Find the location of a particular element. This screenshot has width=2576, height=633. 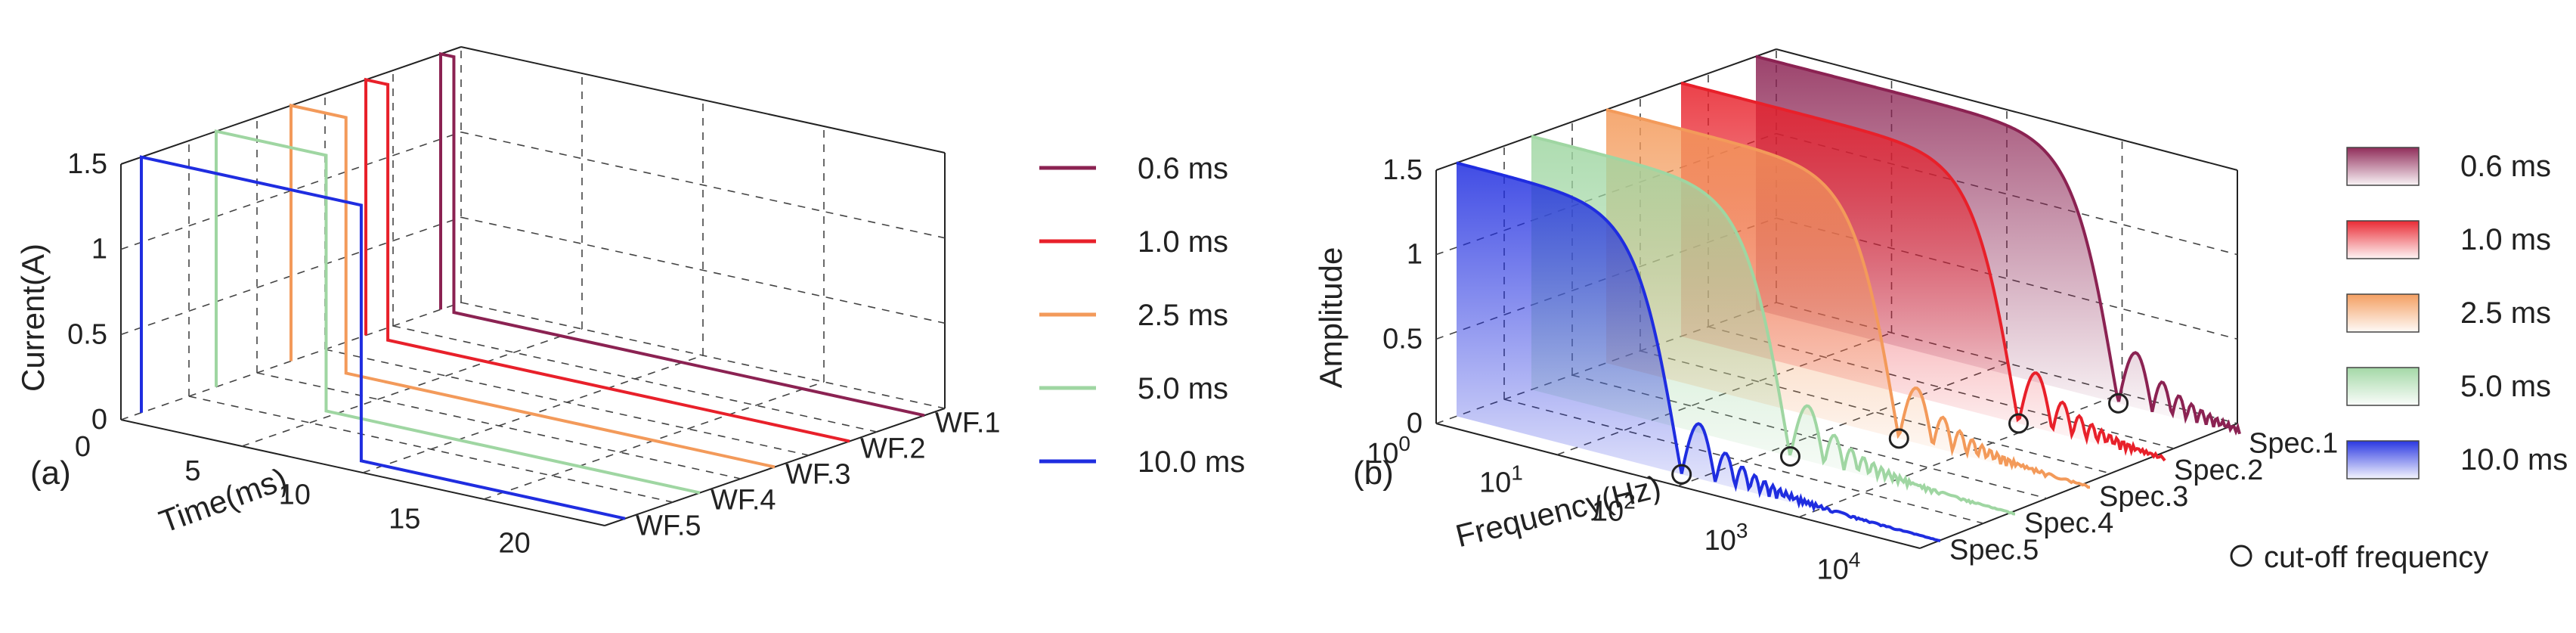

legend-label-b: 1.0 ms is located at coordinates (2505, 239).